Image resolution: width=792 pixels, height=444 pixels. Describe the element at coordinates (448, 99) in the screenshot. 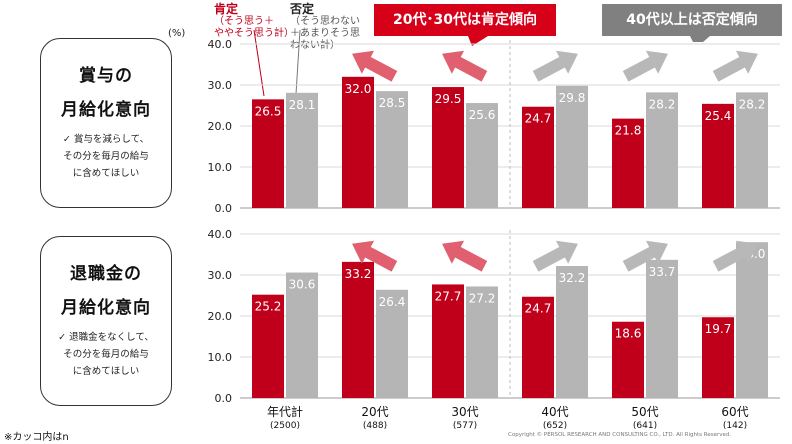

I see `data-label-positive: 29.5` at that location.